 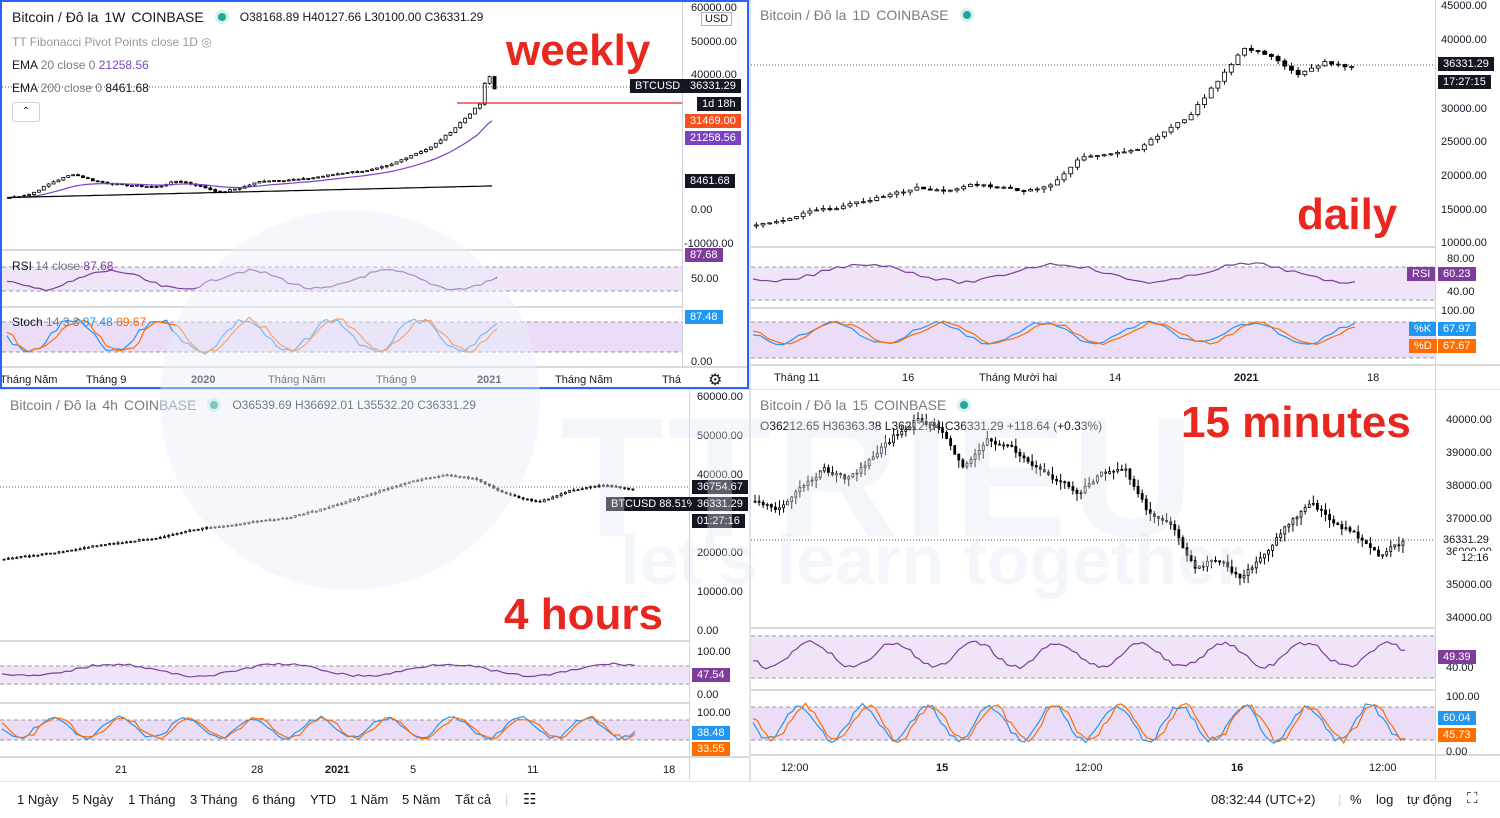 I want to click on clock-timezone: 08:32:44 (UTC+2), so click(x=1263, y=799).